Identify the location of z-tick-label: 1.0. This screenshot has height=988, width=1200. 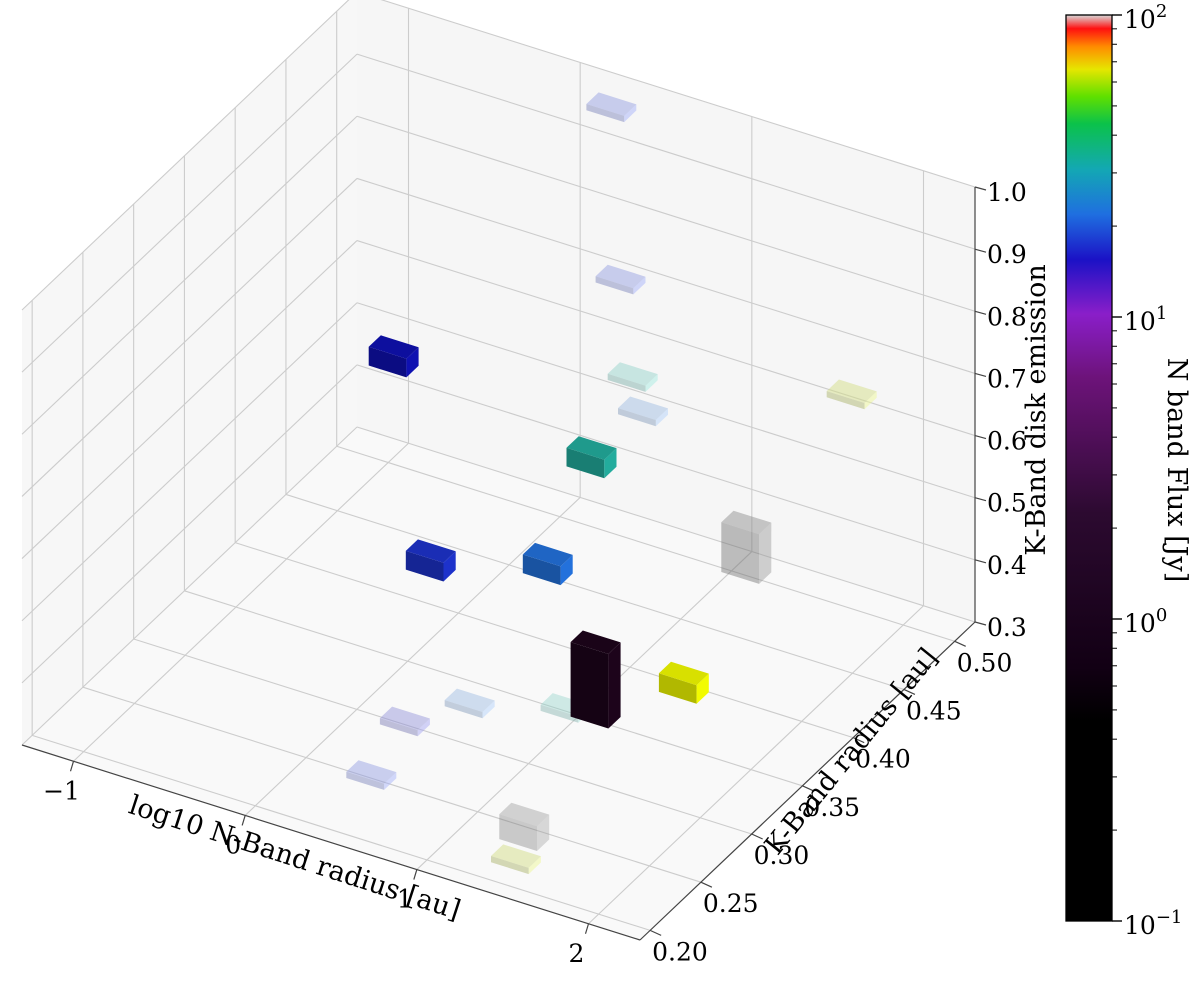
(1007, 192).